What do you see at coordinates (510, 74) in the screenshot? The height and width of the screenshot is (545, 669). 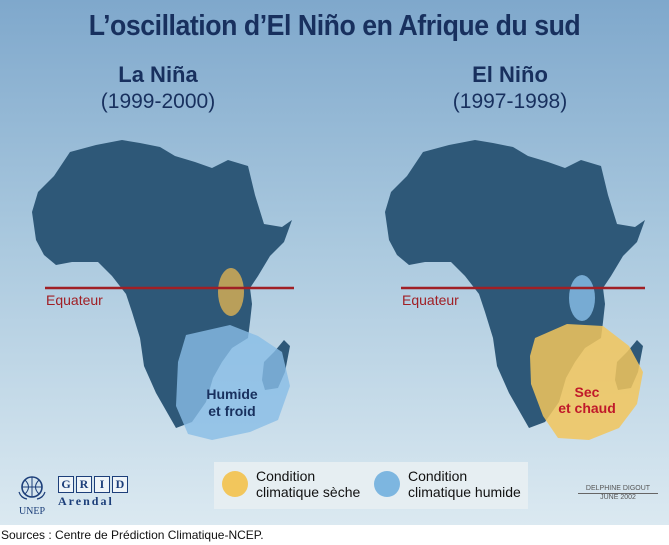 I see `elnino-name: El Niño` at bounding box center [510, 74].